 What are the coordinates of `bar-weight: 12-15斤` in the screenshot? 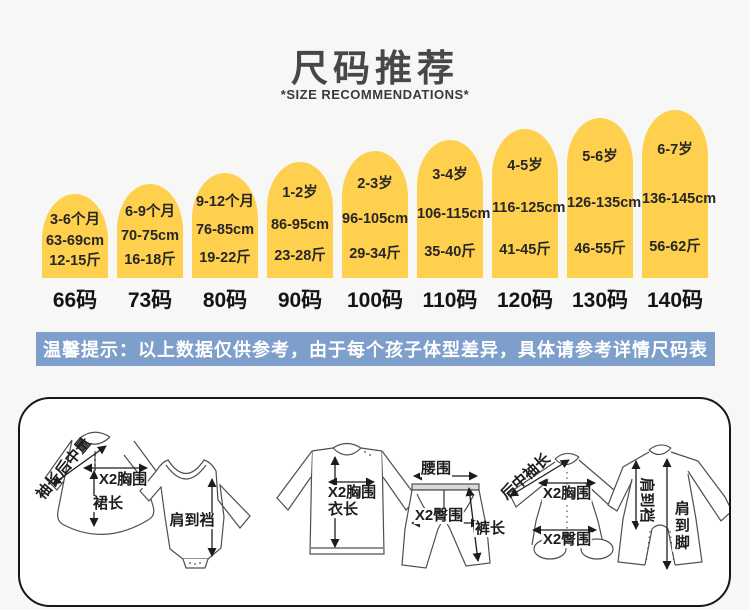 It's located at (75, 261).